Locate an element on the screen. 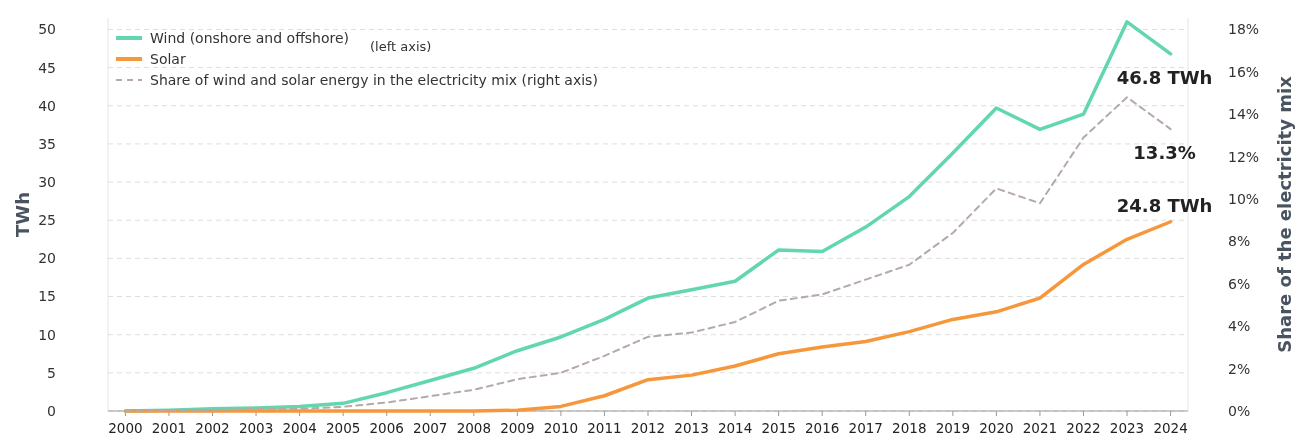 This screenshot has width=1308, height=443. x-tick-label: 2011 is located at coordinates (604, 428).